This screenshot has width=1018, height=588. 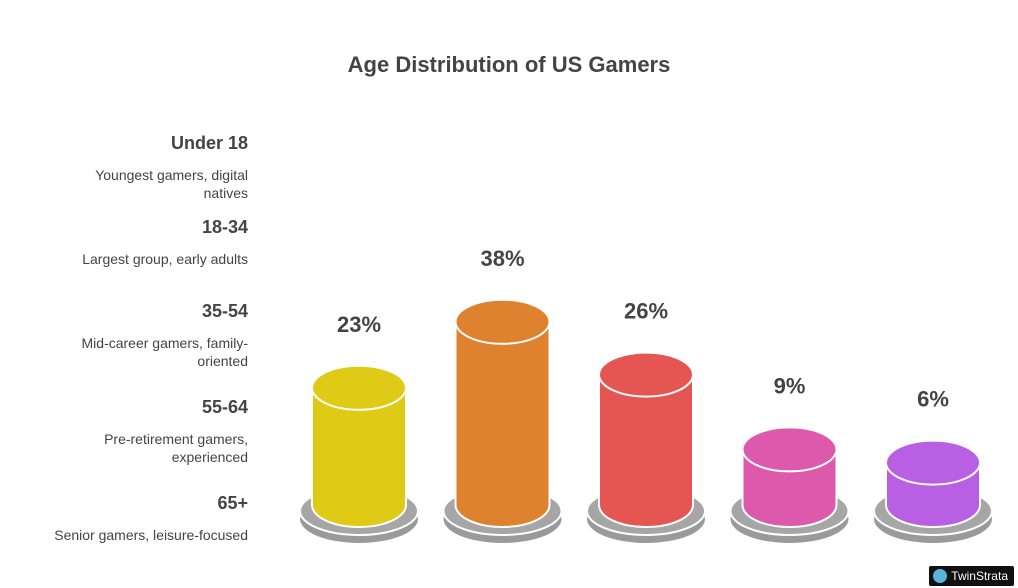 I want to click on category-name: 18-34, so click(x=224, y=227).